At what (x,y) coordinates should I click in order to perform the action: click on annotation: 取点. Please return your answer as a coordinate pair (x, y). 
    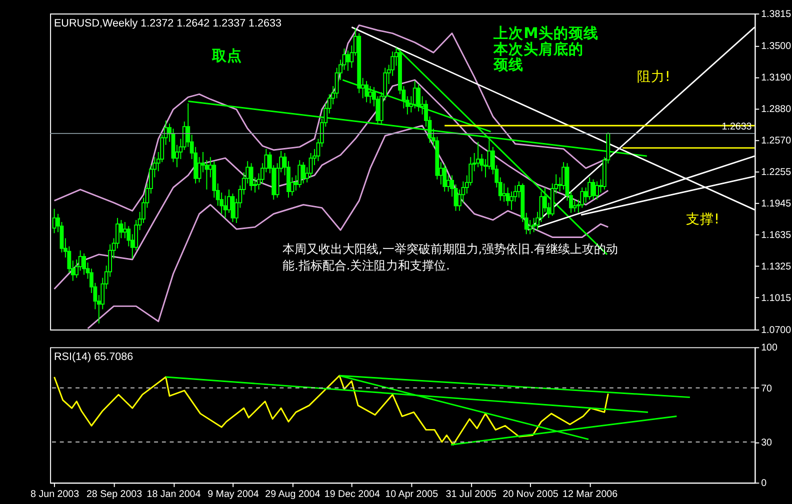
    Looking at the image, I should click on (226, 56).